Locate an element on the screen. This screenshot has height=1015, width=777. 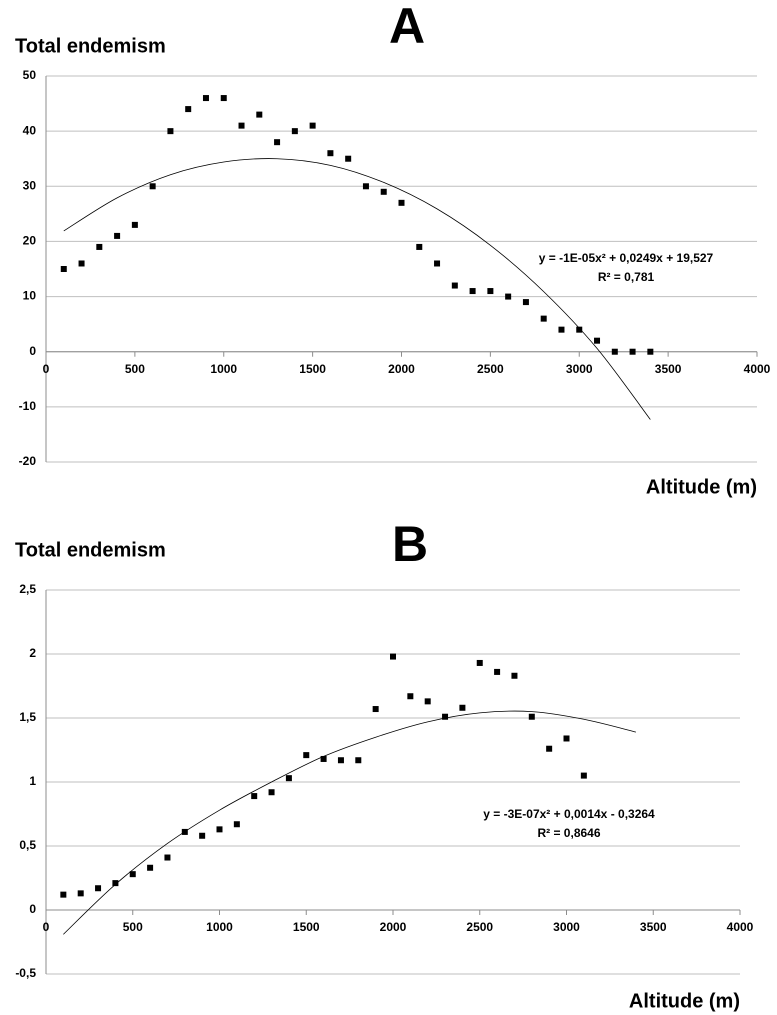
y-tick-label: 40 is located at coordinates (30, 130).